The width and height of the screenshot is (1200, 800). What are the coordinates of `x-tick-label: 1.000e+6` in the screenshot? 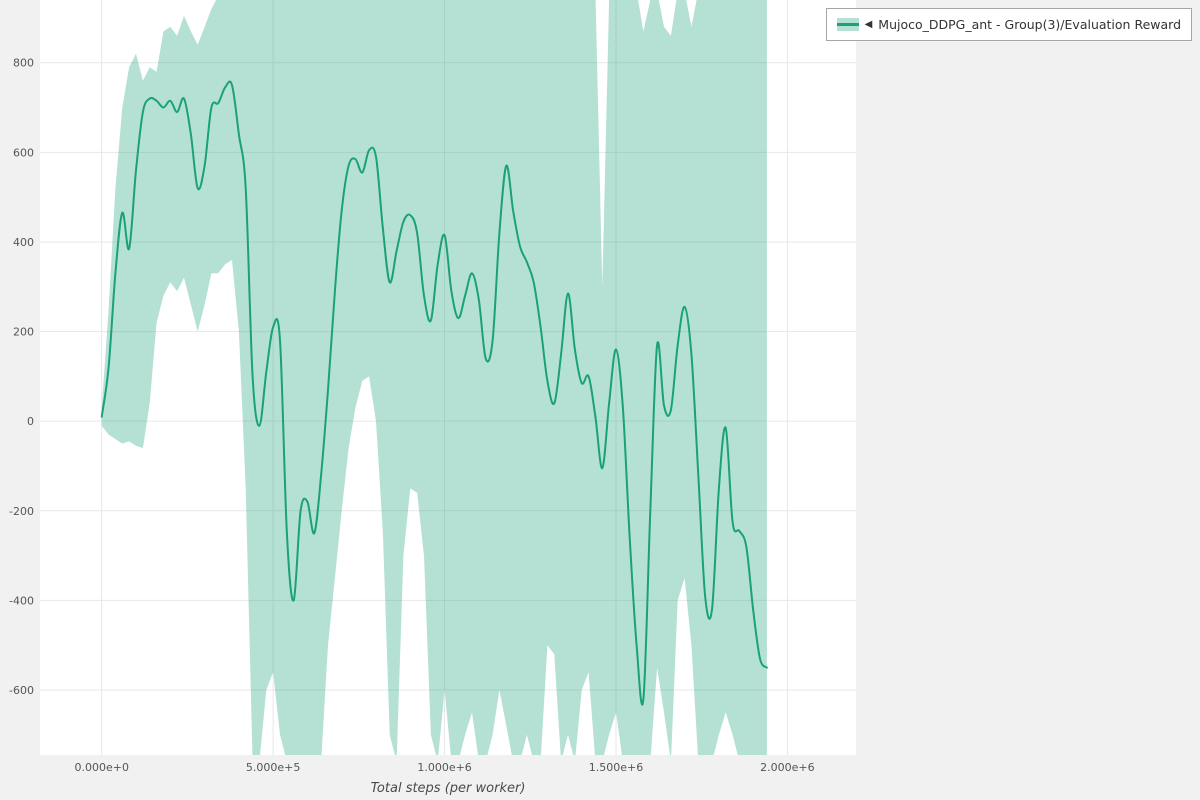 It's located at (444, 767).